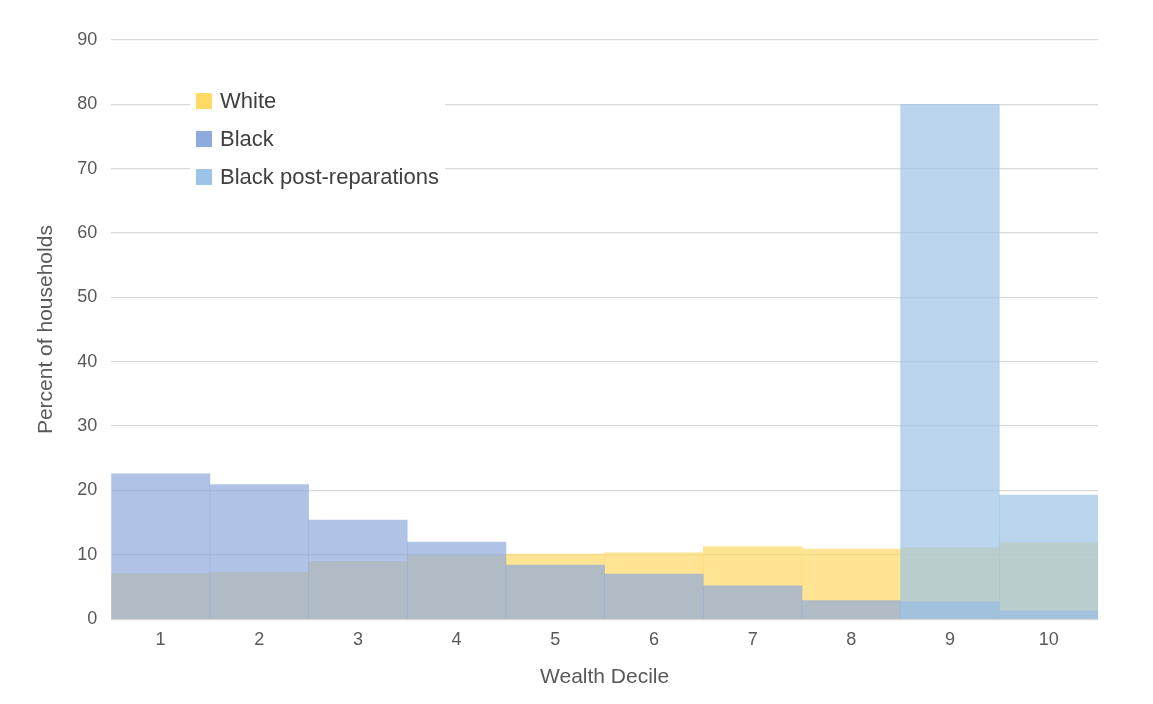 The height and width of the screenshot is (704, 1153). Describe the element at coordinates (87, 38) in the screenshot. I see `y-tick-label: 90` at that location.